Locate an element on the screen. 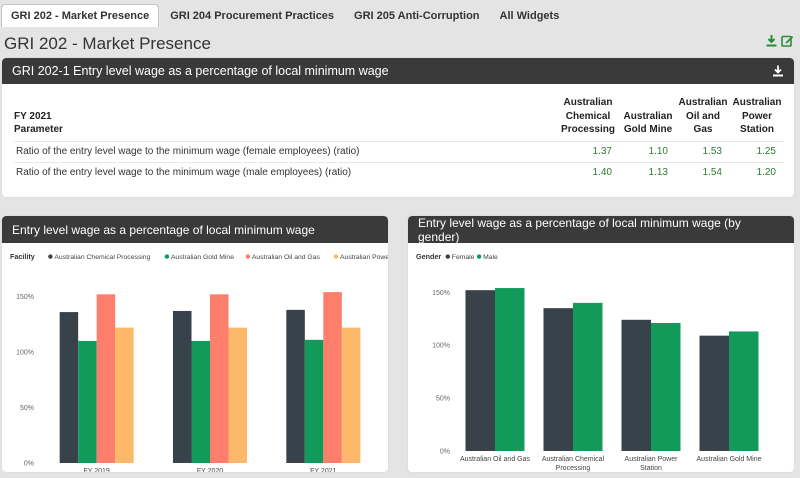 The image size is (800, 478). col-header-chemical: Australian Chemical Processing is located at coordinates (588, 116).